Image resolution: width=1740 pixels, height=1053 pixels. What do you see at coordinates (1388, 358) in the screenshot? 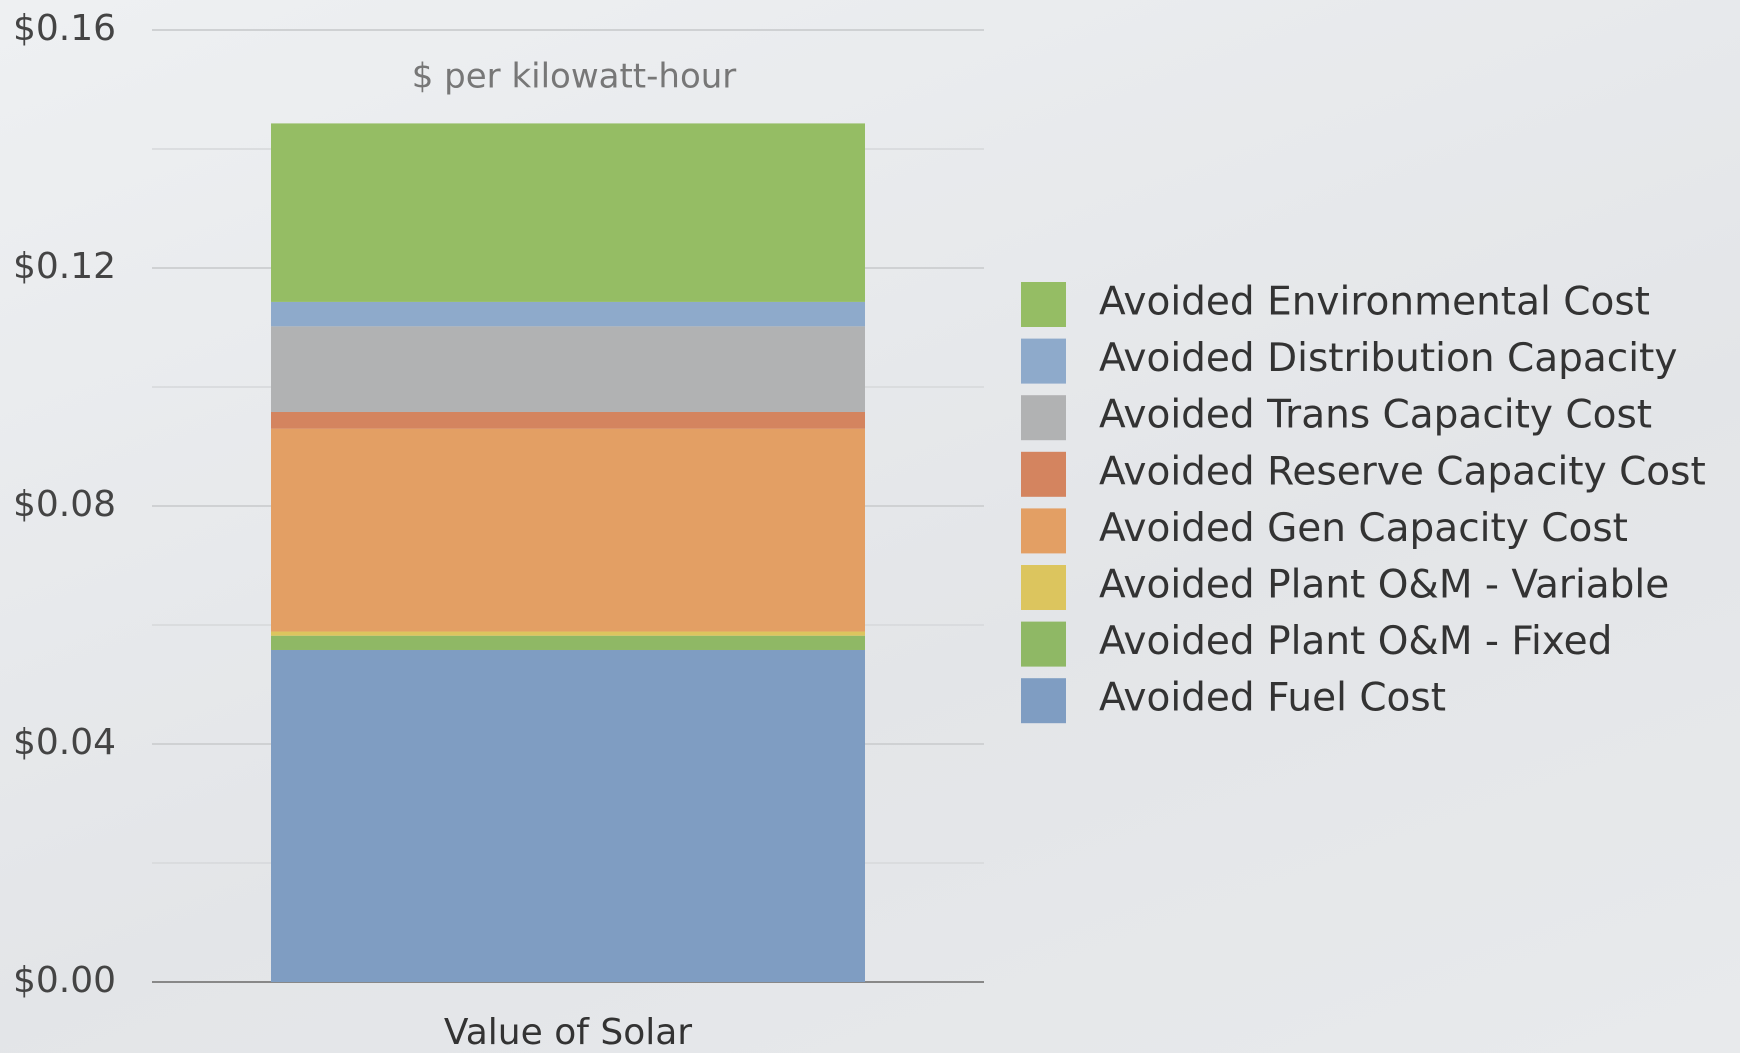
I see `legend-label: Avoided Distribution Capacity` at bounding box center [1388, 358].